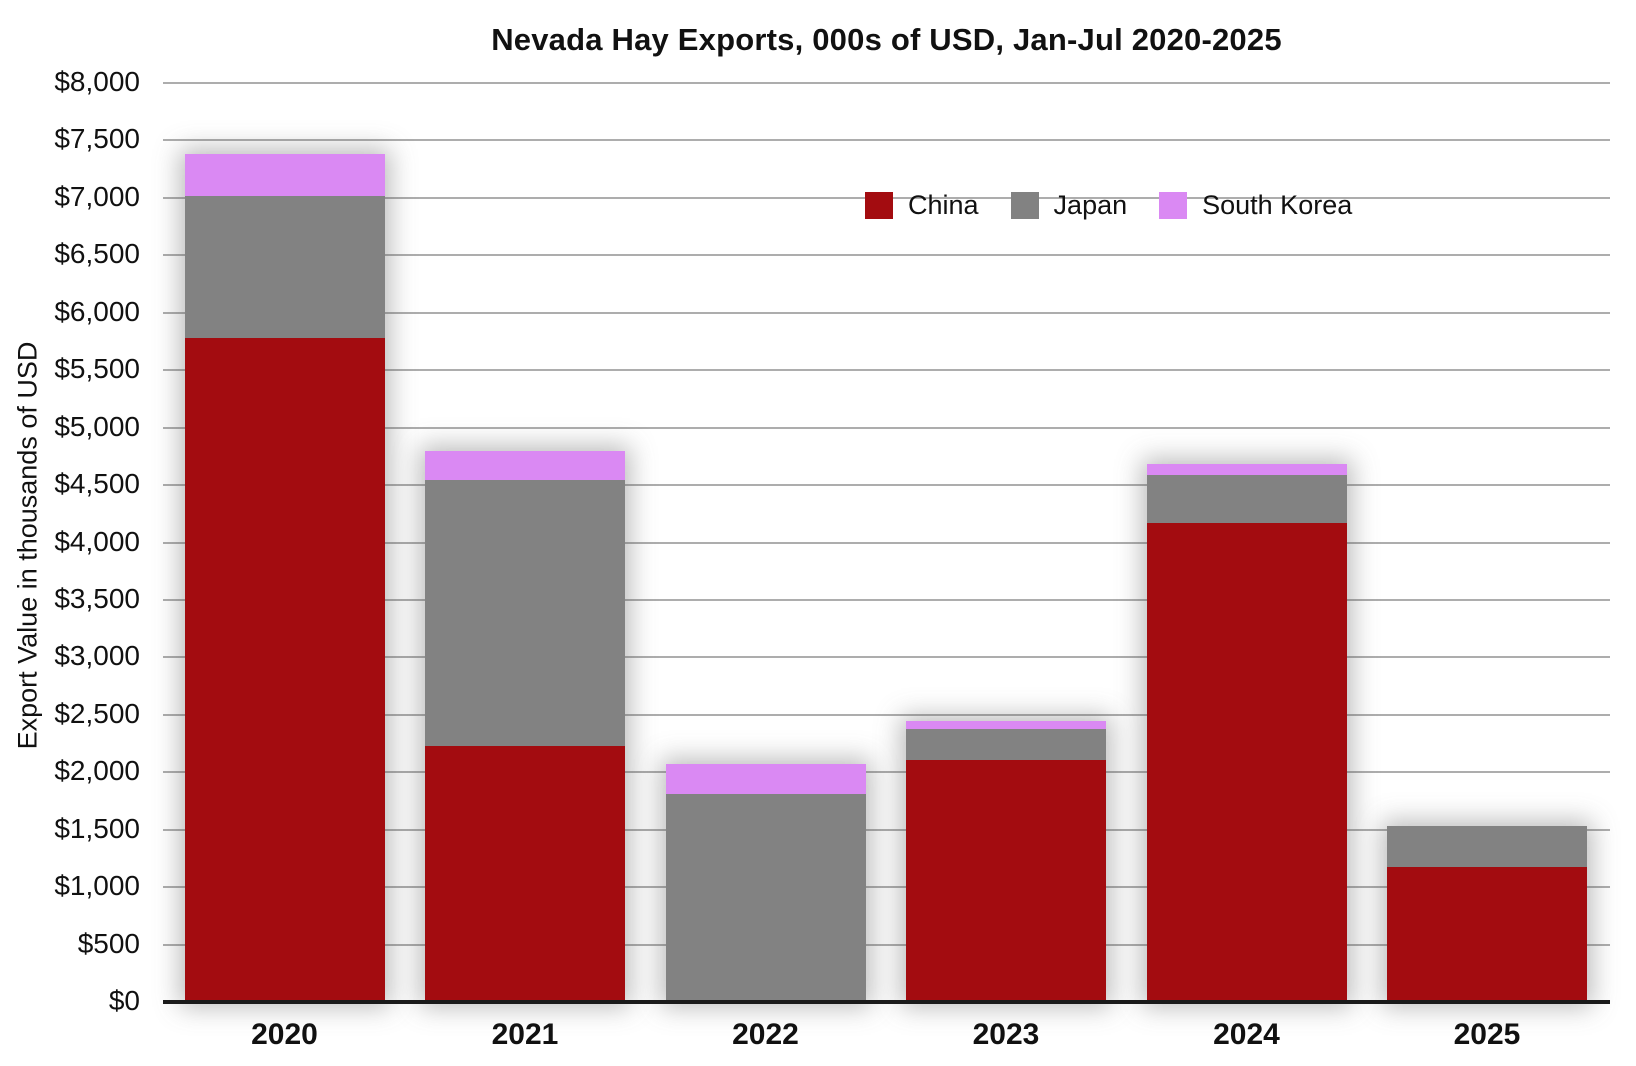  I want to click on y-tick-label: $7,000, so click(97, 196).